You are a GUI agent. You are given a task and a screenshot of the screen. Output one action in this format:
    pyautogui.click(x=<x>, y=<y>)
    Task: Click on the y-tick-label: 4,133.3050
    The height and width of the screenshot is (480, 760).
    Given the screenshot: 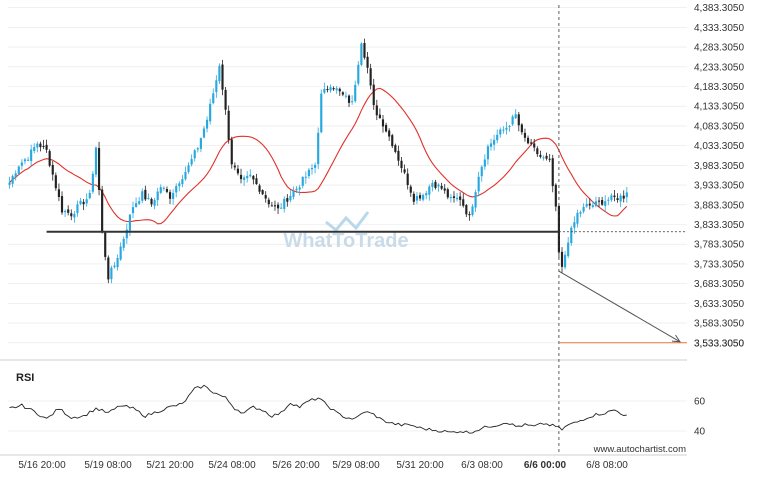 What is the action you would take?
    pyautogui.click(x=719, y=107)
    